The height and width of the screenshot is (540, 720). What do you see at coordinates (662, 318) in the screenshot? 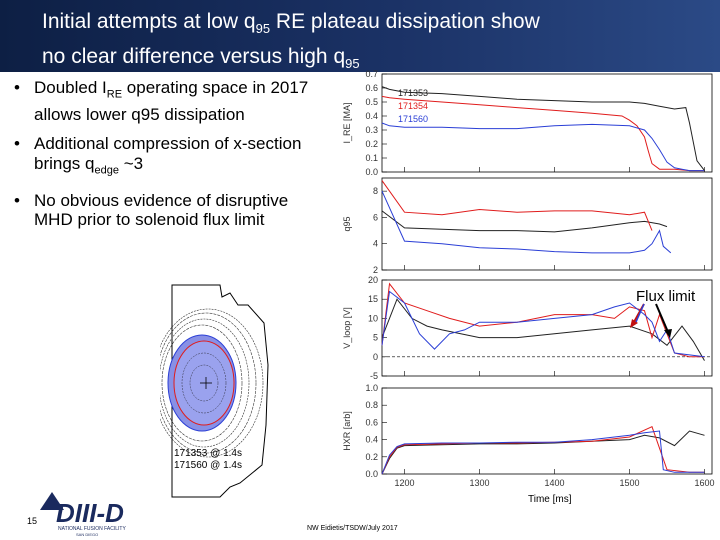
I see `arrow-black` at bounding box center [662, 318].